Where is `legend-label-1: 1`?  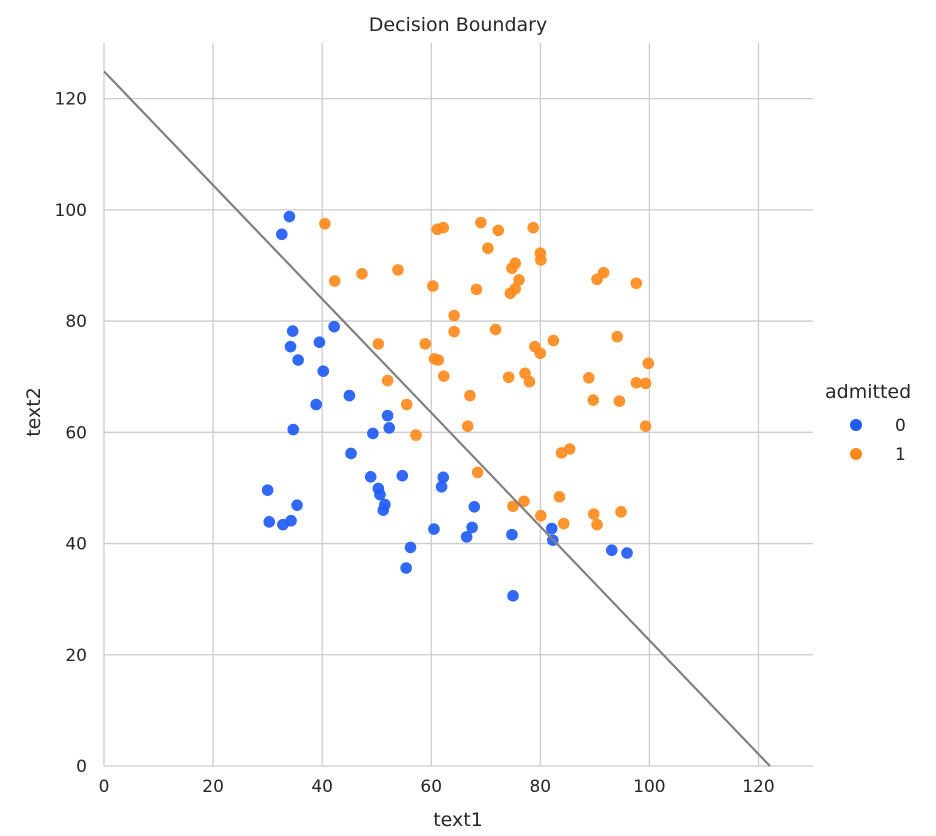 legend-label-1: 1 is located at coordinates (900, 455).